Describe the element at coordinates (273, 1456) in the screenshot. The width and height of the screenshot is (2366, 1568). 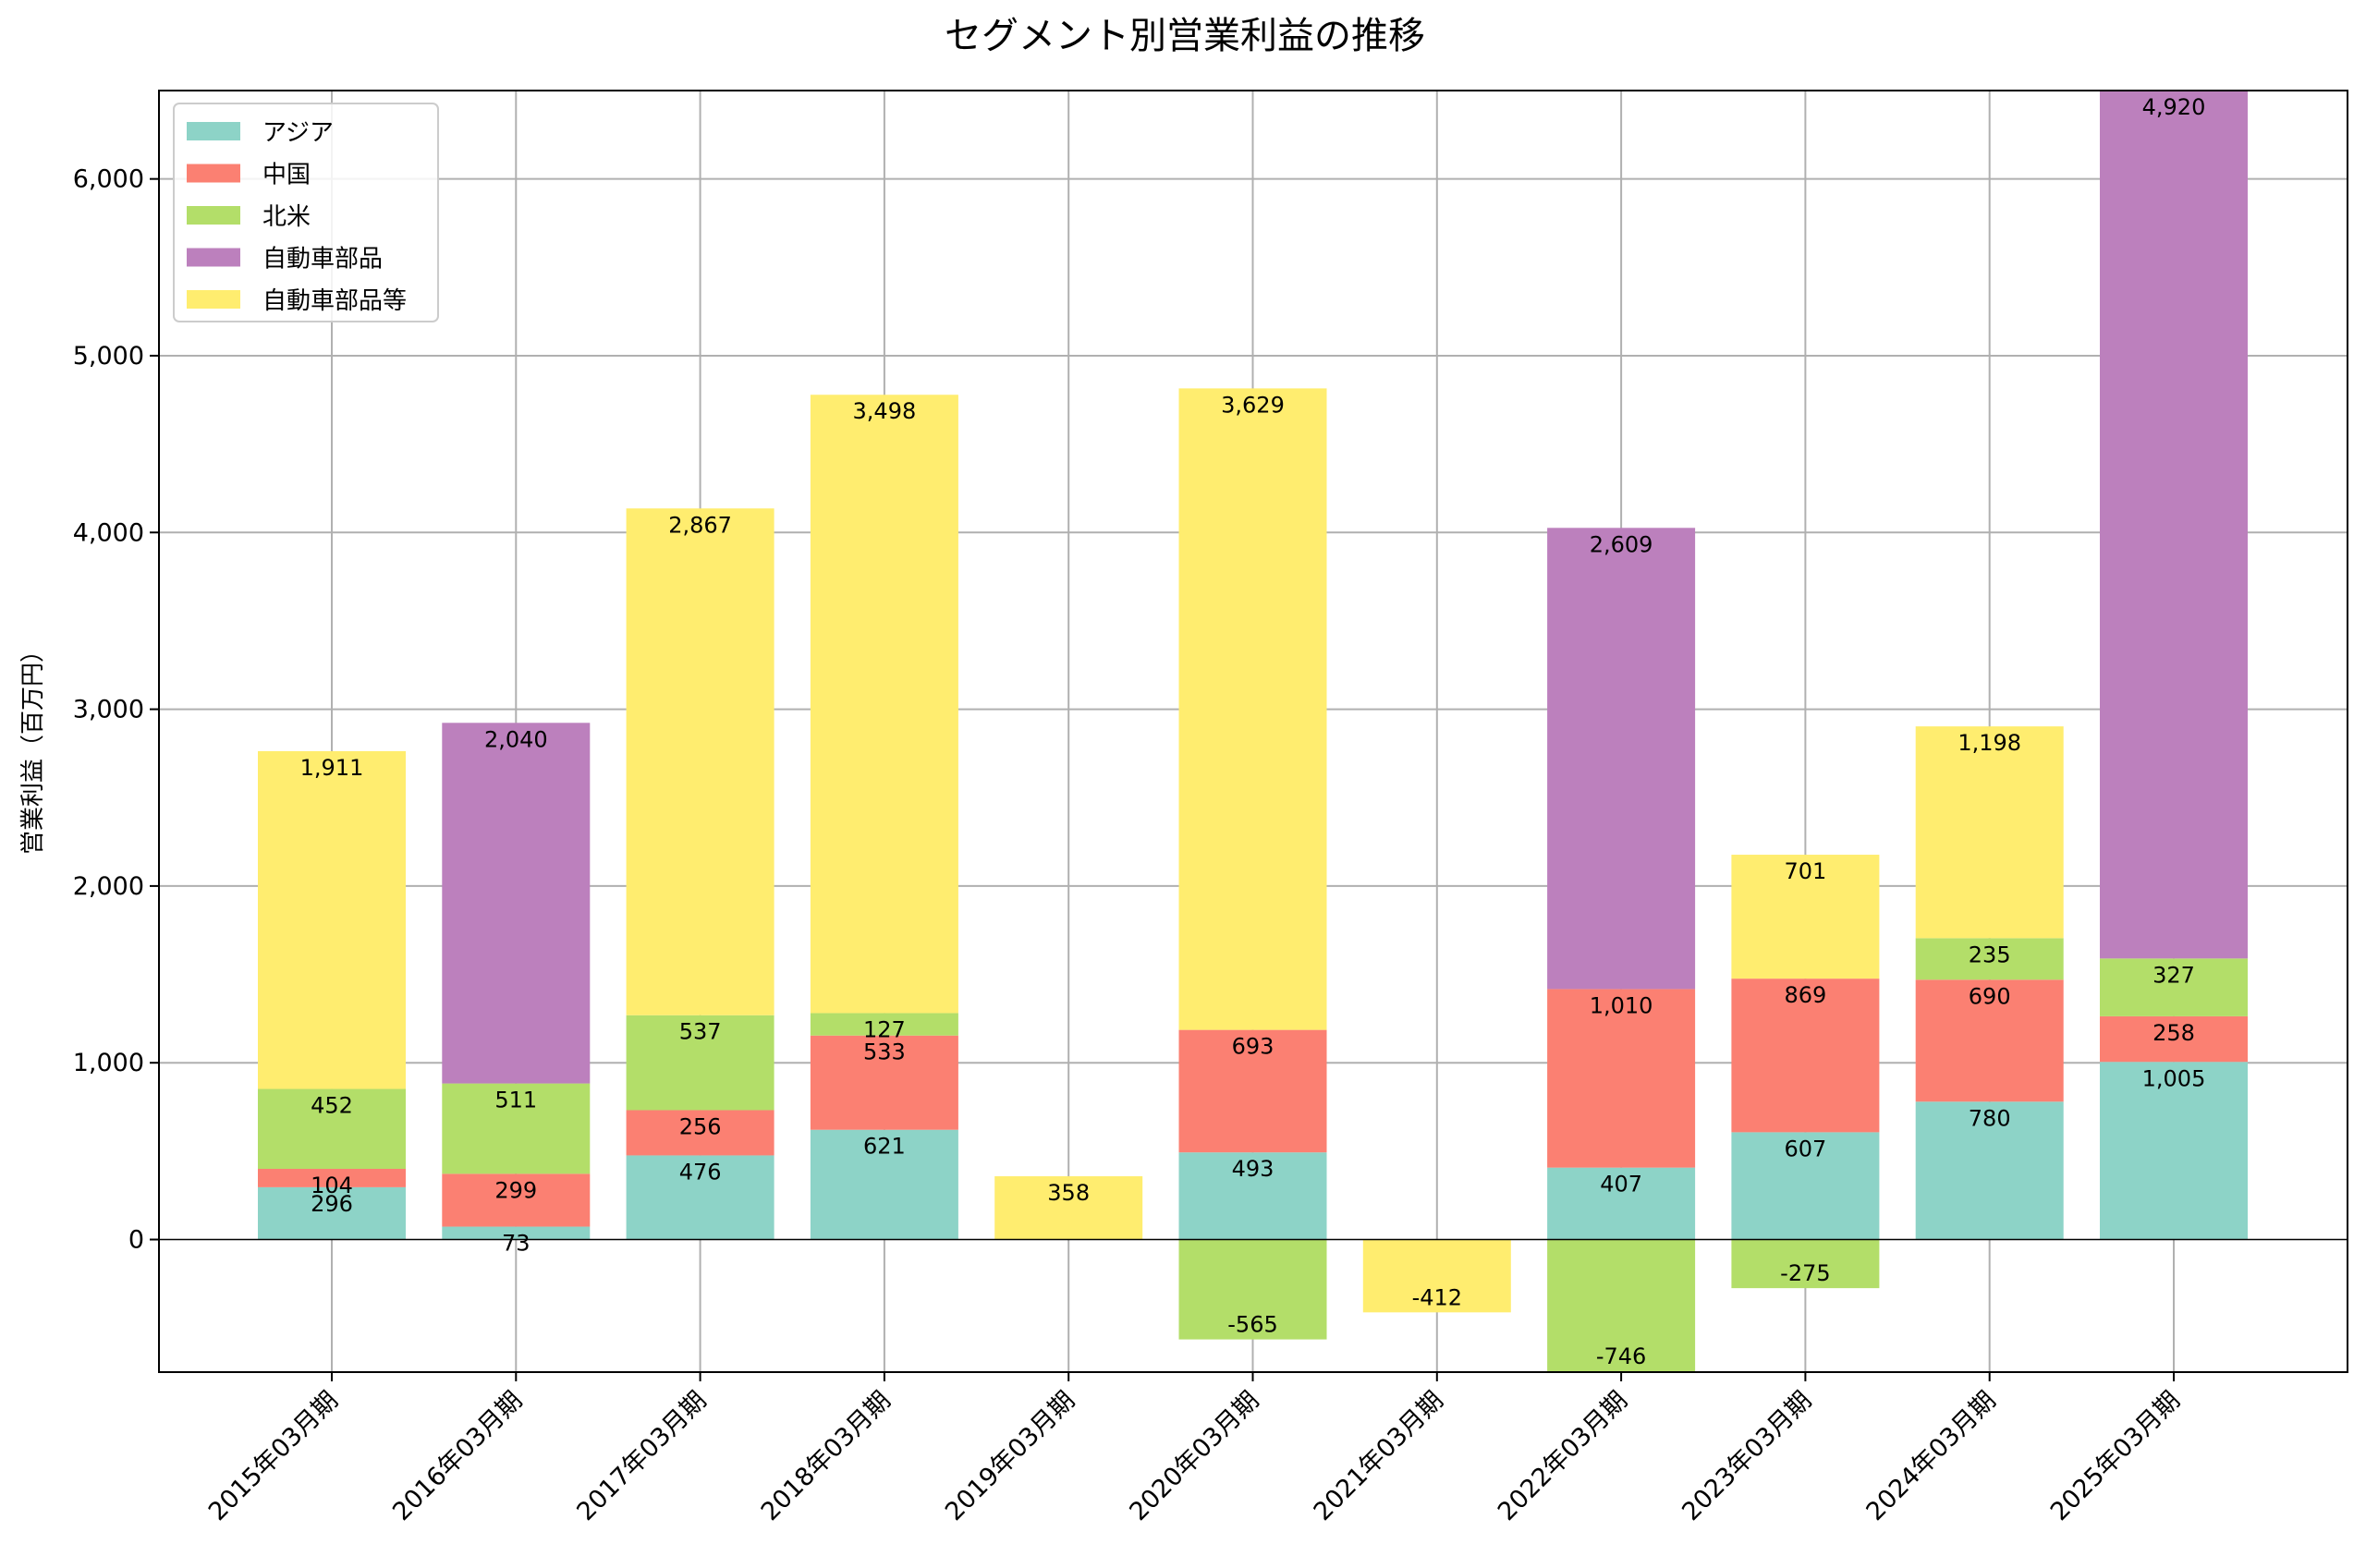
I see `x-tick-label: 2015年03月期` at that location.